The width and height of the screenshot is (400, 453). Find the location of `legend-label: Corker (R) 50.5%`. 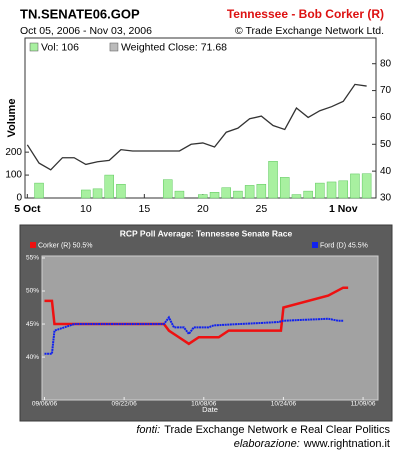

legend-label: Corker (R) 50.5% is located at coordinates (65, 245).